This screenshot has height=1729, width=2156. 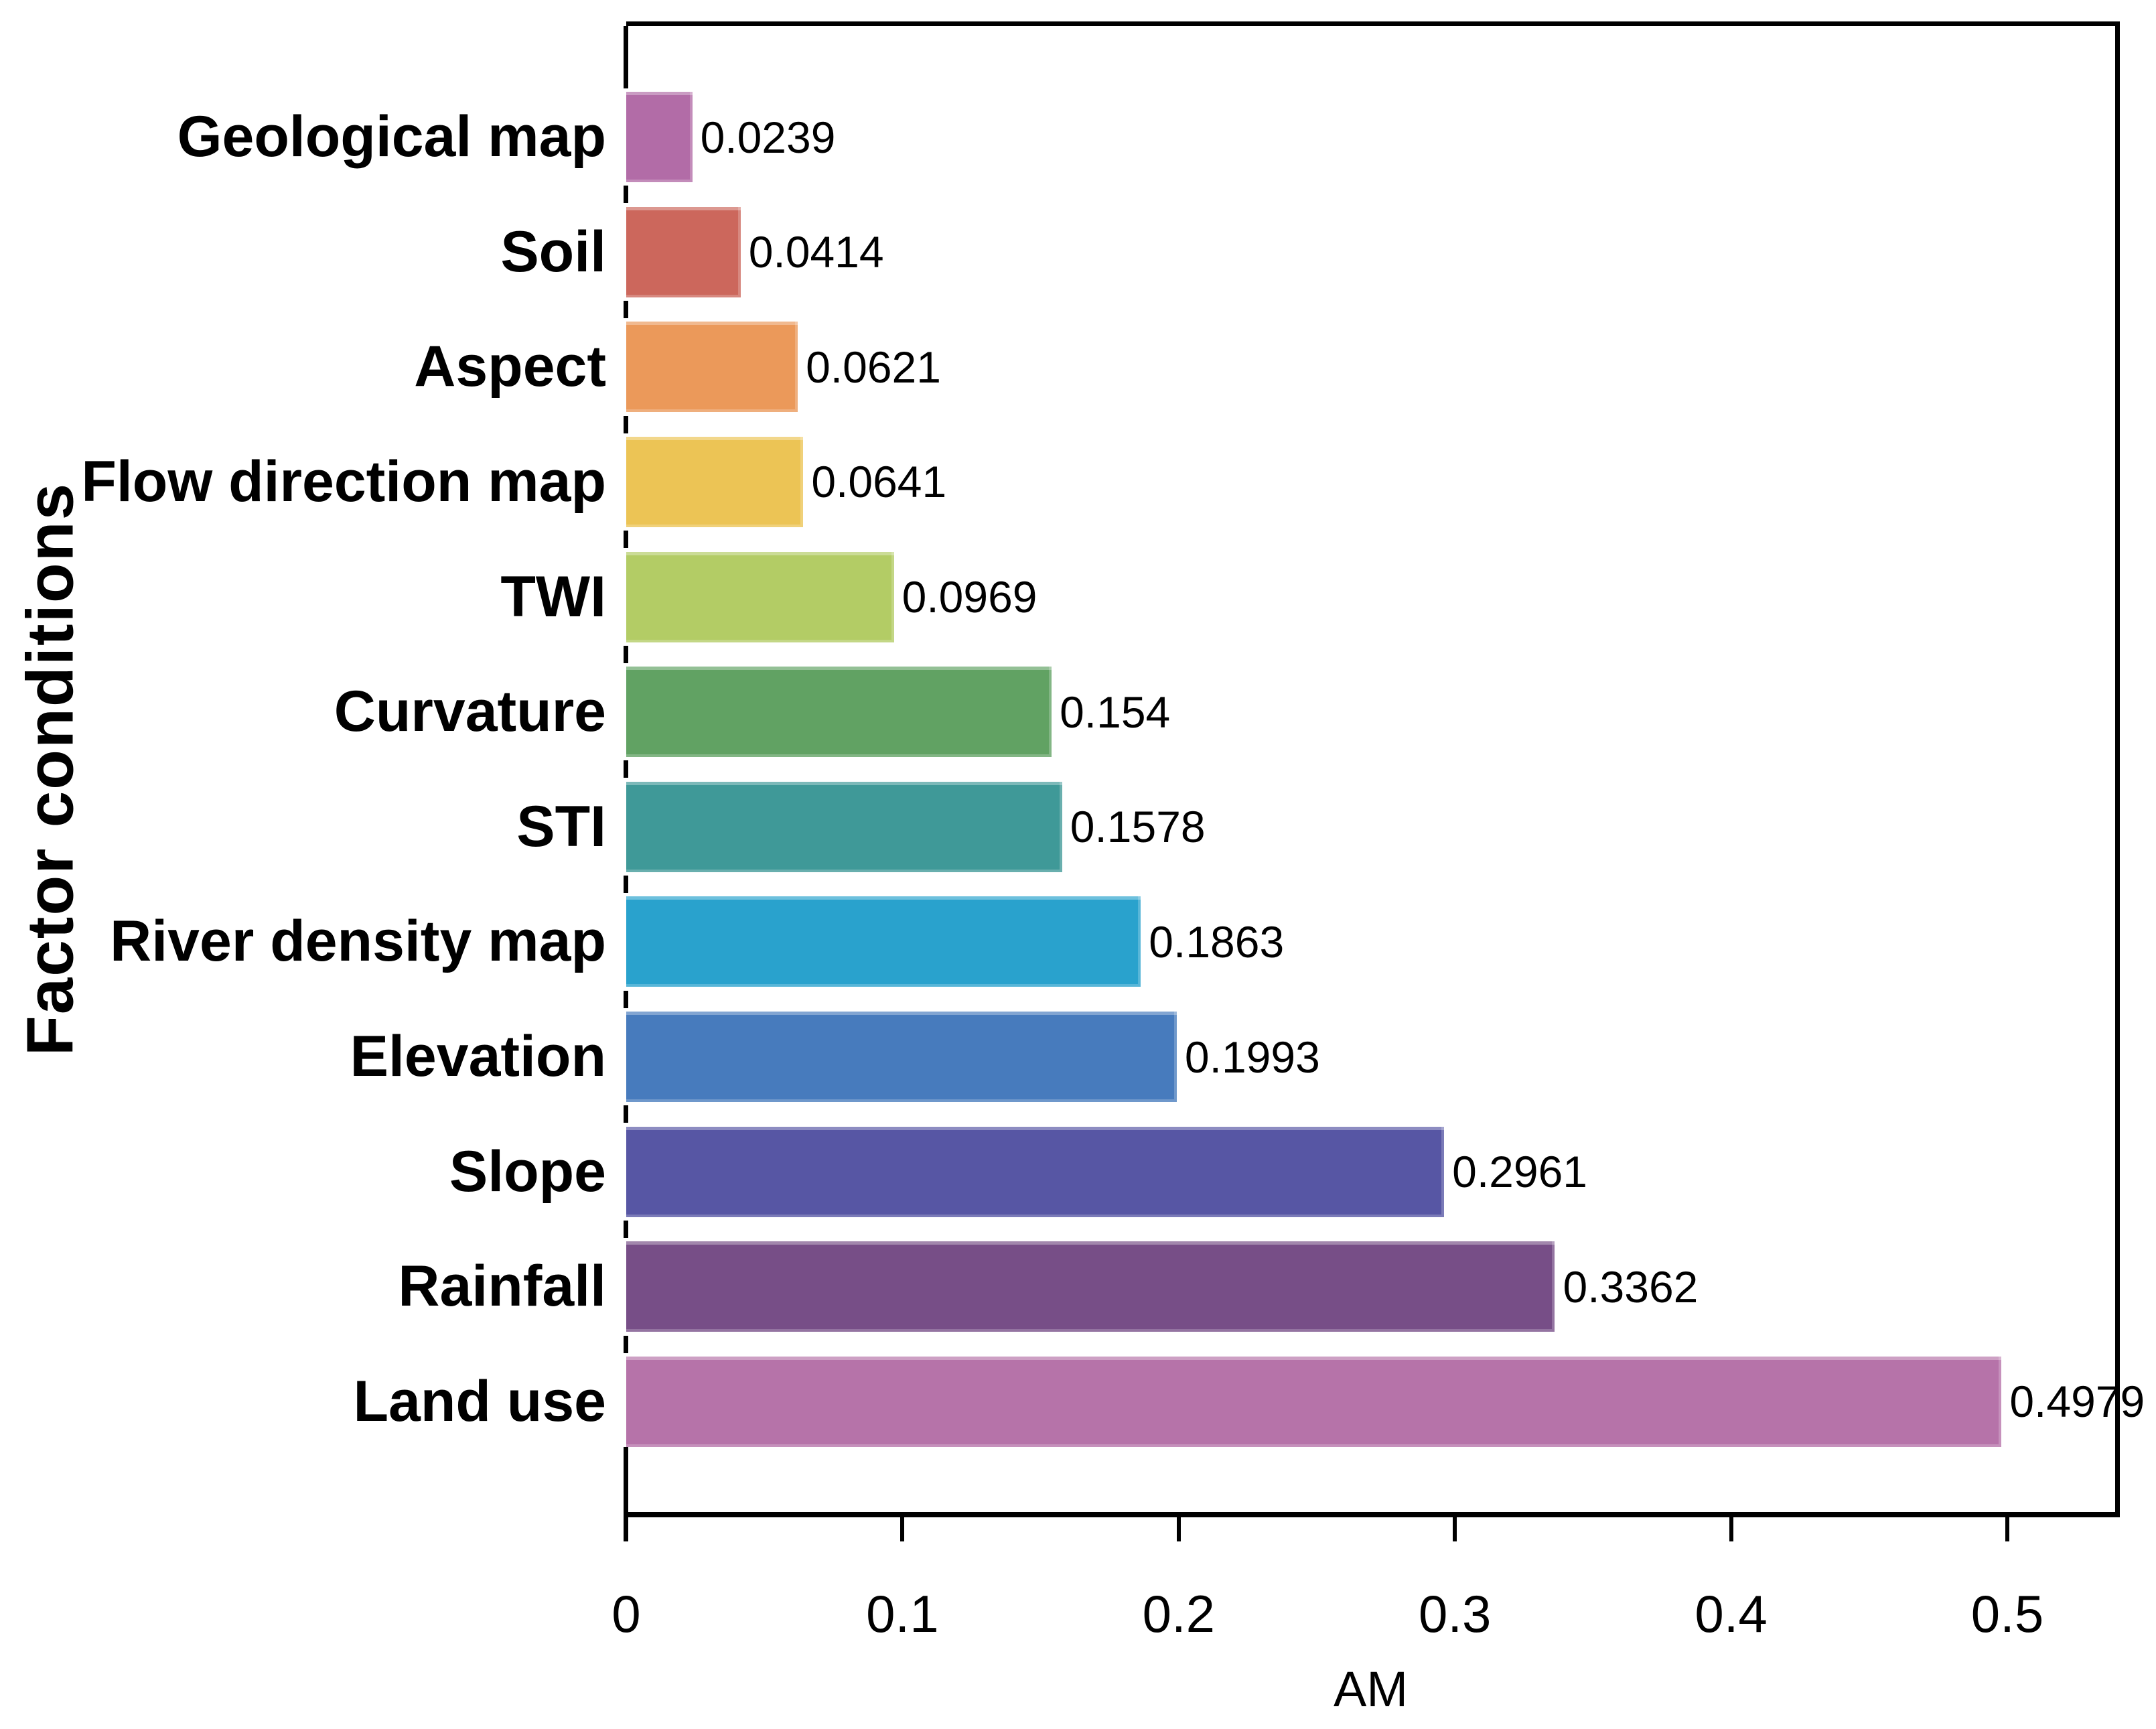 I want to click on value-label-soil: 0.0414, so click(x=816, y=252).